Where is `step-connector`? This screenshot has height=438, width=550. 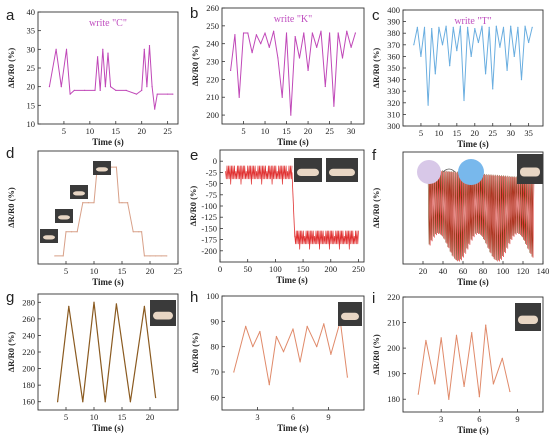
step-connector is located at coordinates (293, 205).